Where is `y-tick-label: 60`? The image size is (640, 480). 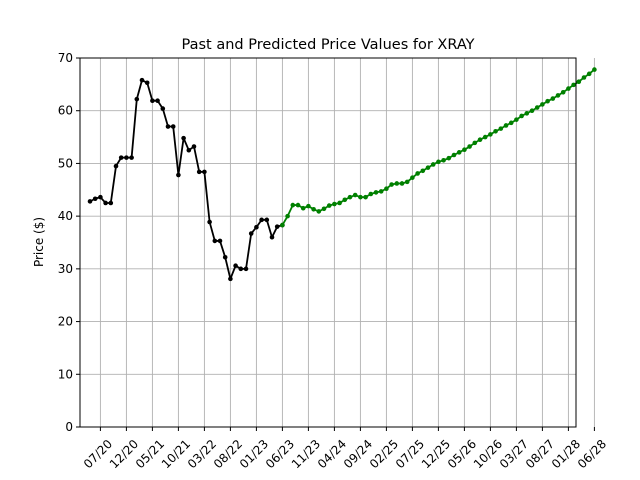 y-tick-label: 60 is located at coordinates (65, 111).